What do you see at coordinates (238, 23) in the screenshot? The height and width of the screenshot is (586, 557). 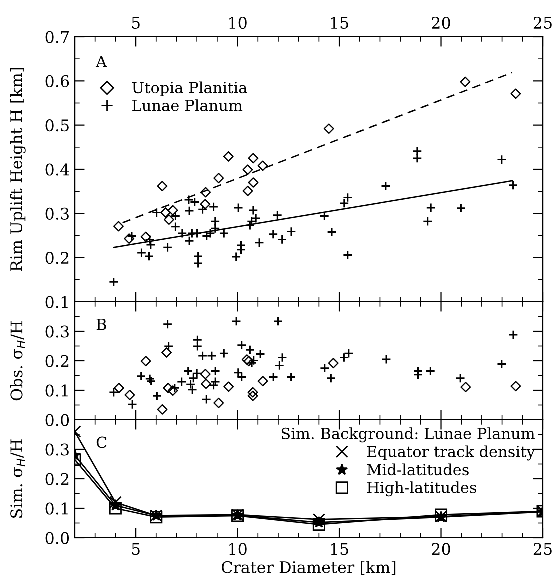 I see `x2-tick-label: 10` at bounding box center [238, 23].